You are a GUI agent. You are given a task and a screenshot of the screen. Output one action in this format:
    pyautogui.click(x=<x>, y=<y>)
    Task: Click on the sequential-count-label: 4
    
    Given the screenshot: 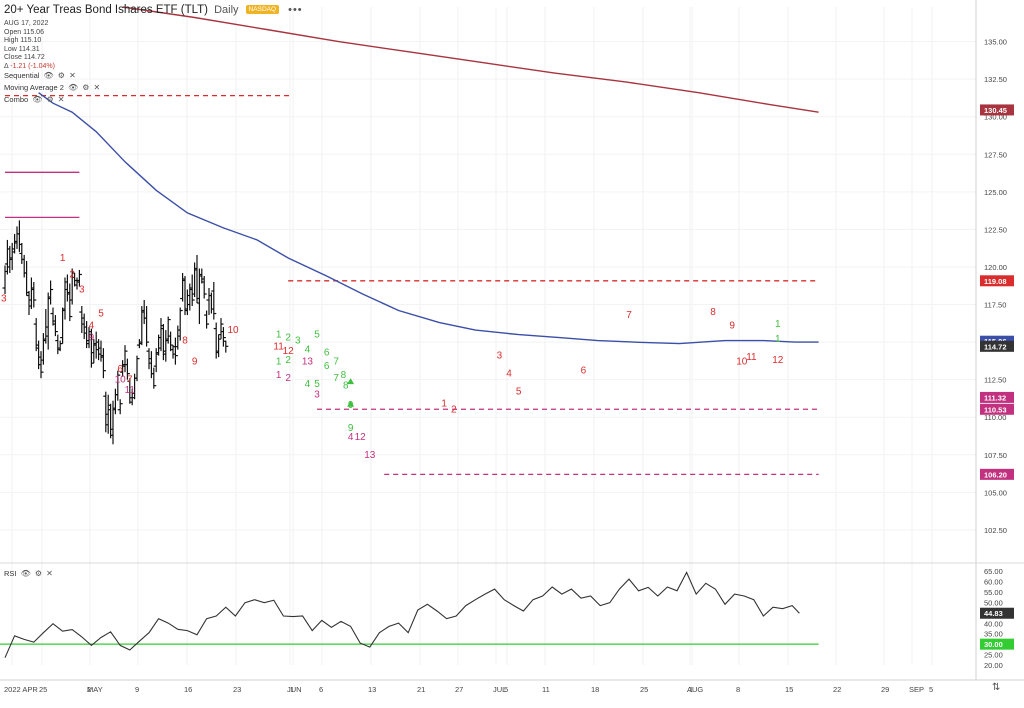 What is the action you would take?
    pyautogui.click(x=92, y=326)
    